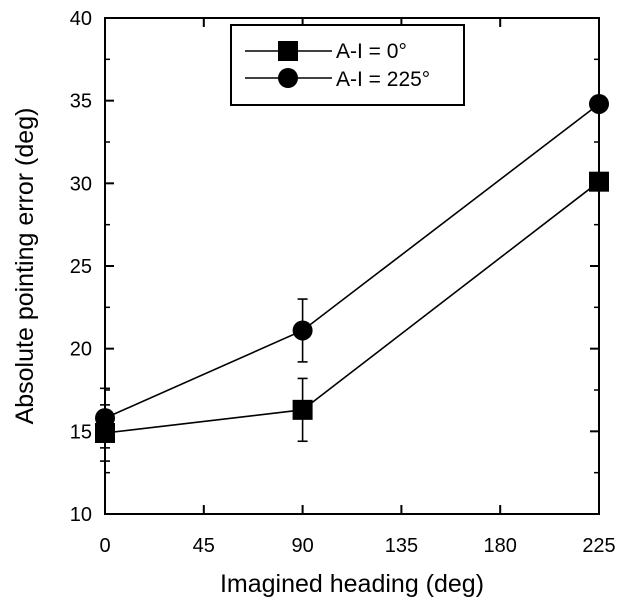 The height and width of the screenshot is (607, 623). I want to click on y-tick-label: 10, so click(81, 515).